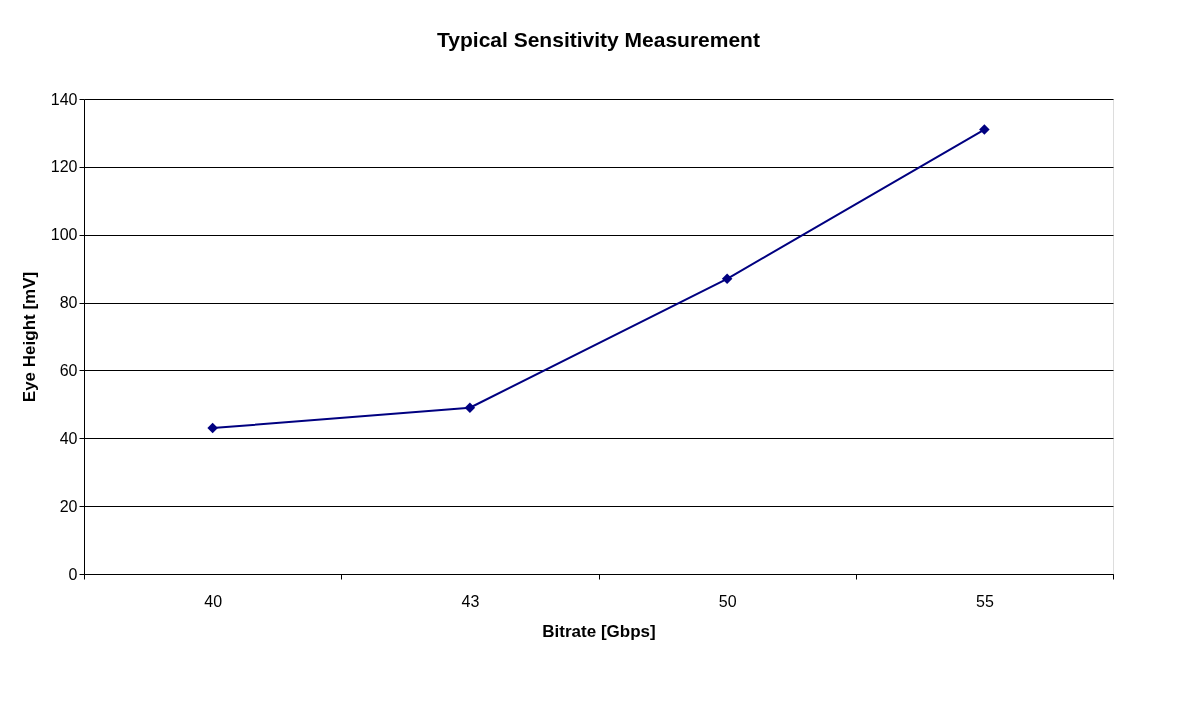  What do you see at coordinates (73, 574) in the screenshot?
I see `y-tick-label: 0` at bounding box center [73, 574].